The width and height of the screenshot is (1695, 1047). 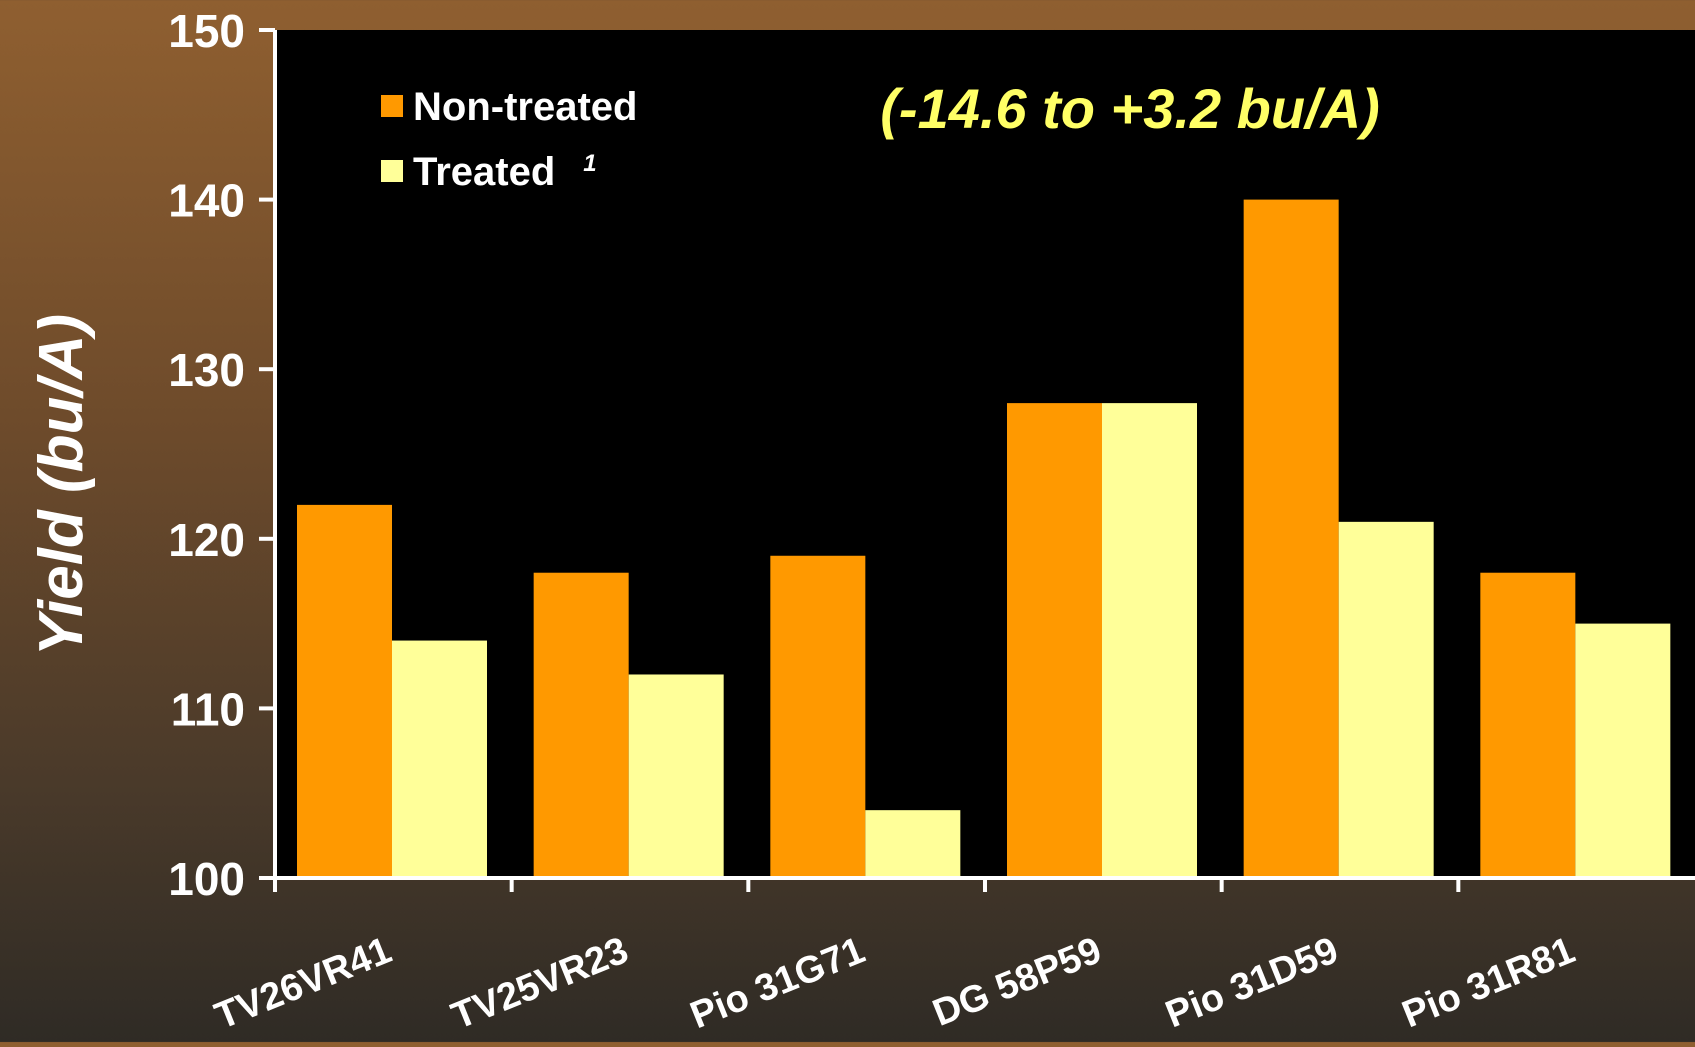 What do you see at coordinates (206, 201) in the screenshot?
I see `y-tick-label: 140` at bounding box center [206, 201].